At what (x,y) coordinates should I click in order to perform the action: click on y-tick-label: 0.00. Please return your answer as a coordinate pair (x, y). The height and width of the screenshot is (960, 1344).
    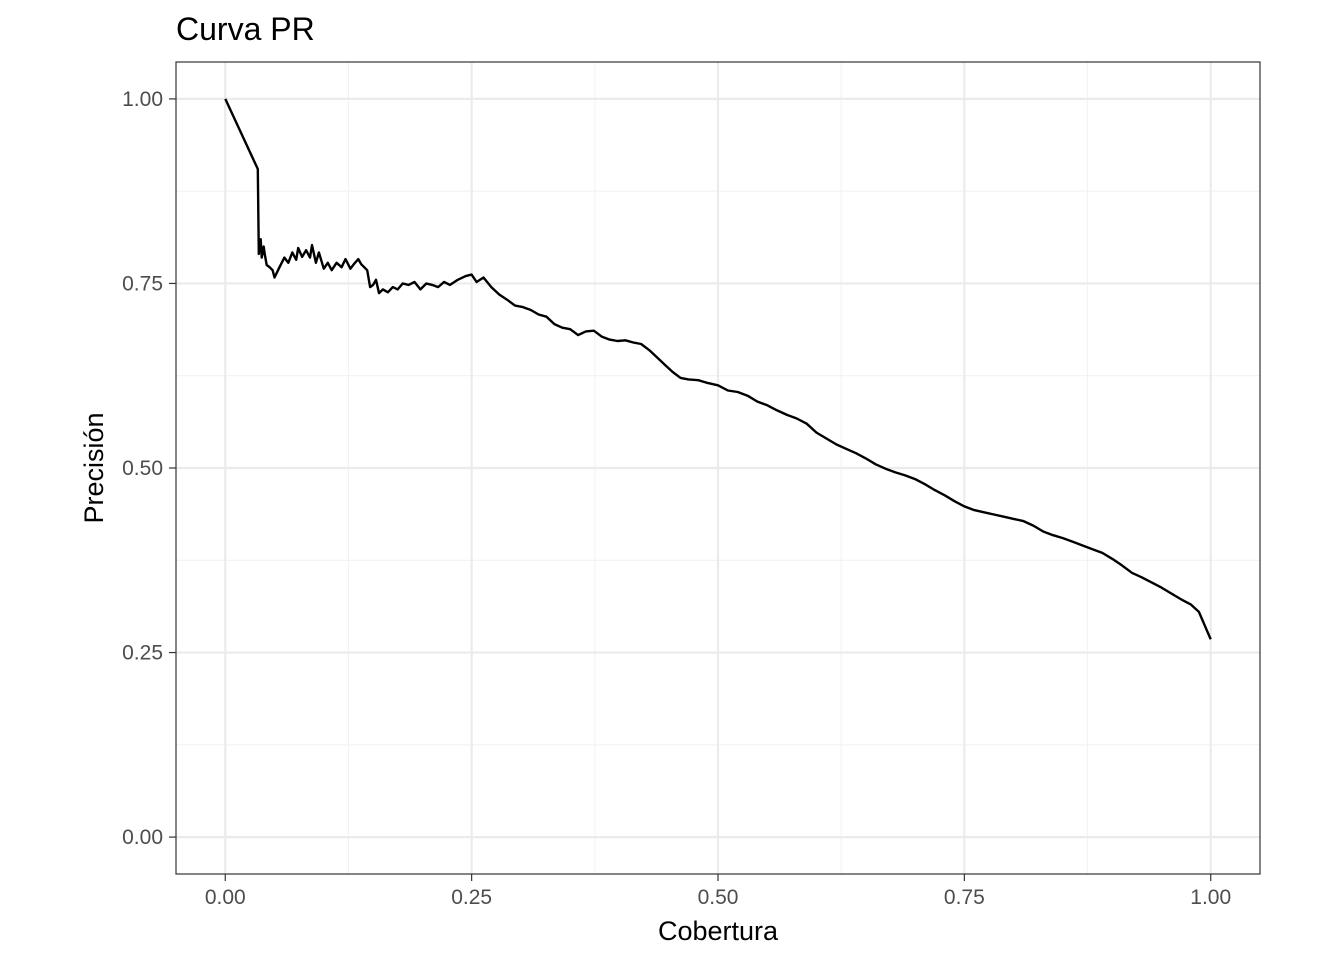
    Looking at the image, I should click on (142, 837).